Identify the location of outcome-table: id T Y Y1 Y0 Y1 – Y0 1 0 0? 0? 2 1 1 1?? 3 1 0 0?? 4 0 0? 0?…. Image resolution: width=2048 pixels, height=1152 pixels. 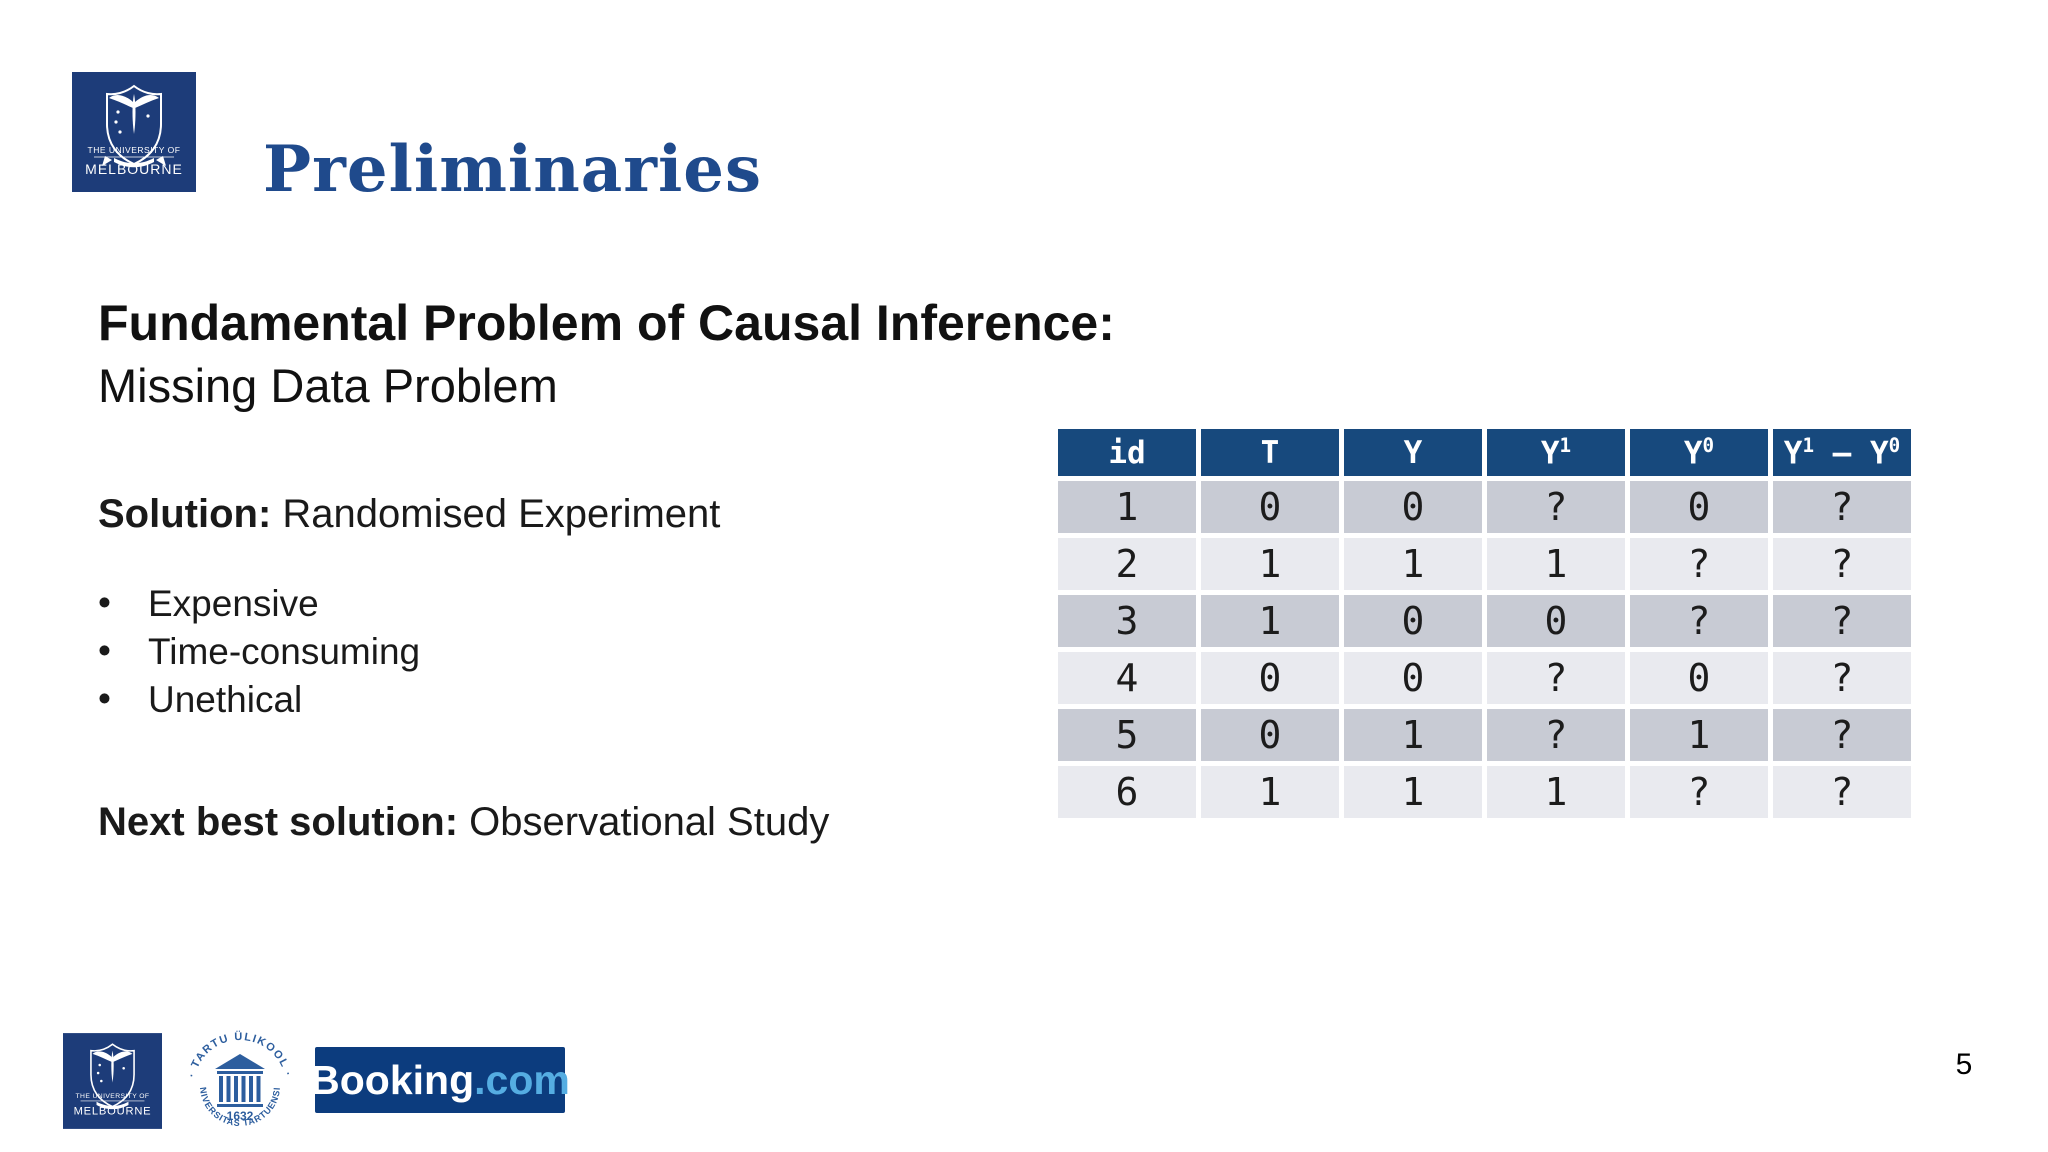
(1484, 623).